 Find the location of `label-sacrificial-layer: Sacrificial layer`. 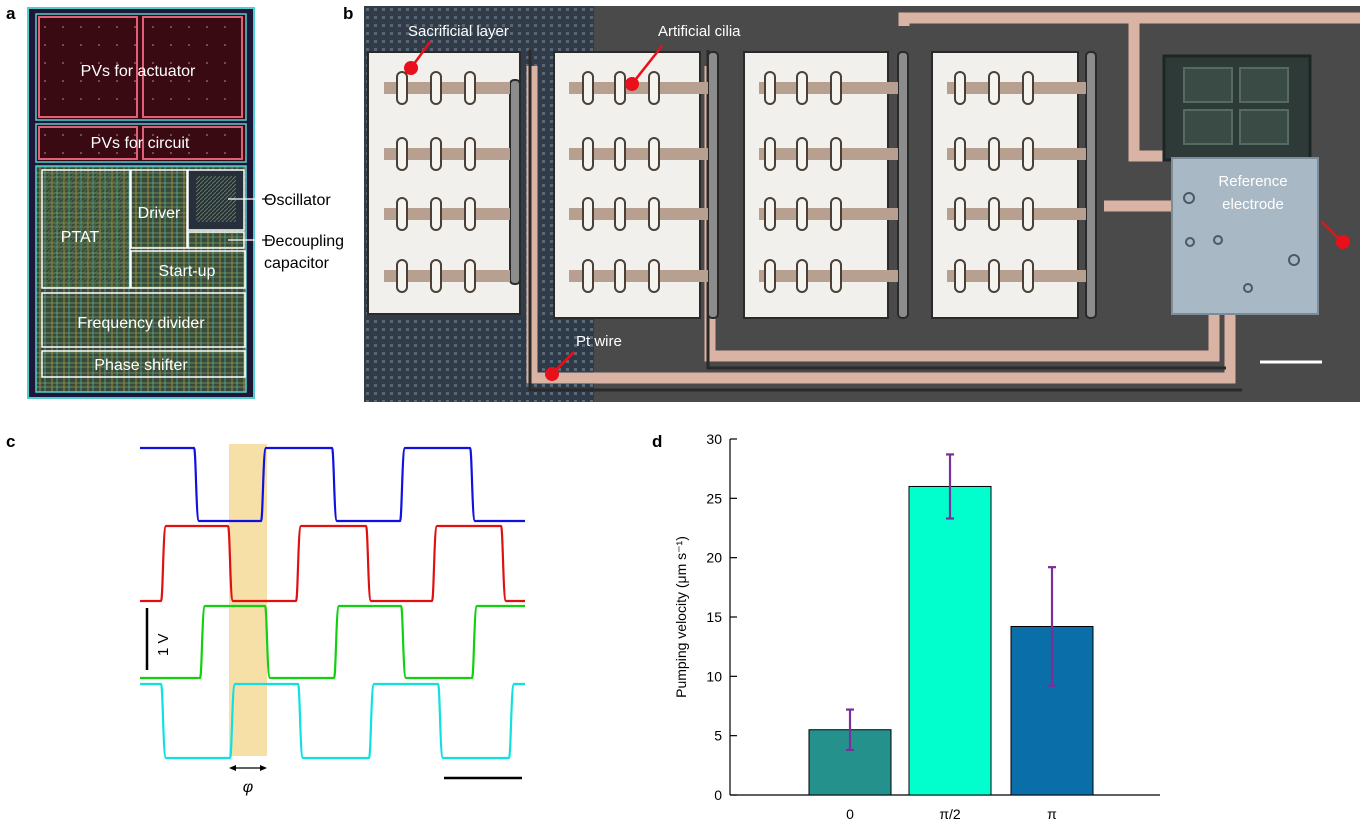

label-sacrificial-layer: Sacrificial layer is located at coordinates (458, 31).